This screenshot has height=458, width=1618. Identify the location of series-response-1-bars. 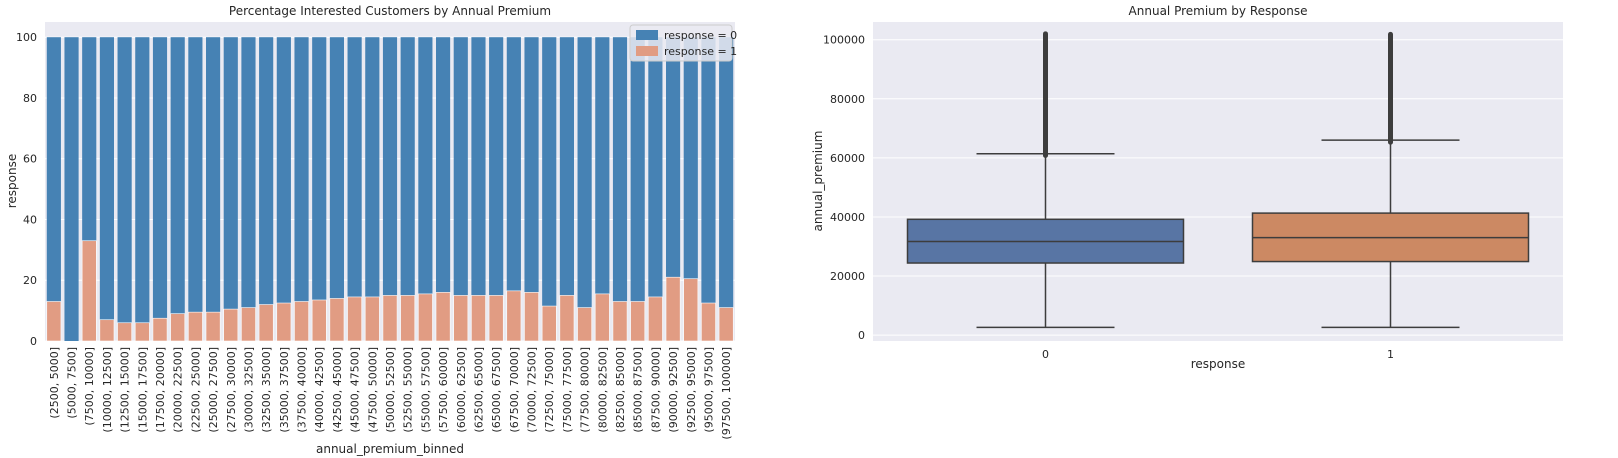
(390, 291).